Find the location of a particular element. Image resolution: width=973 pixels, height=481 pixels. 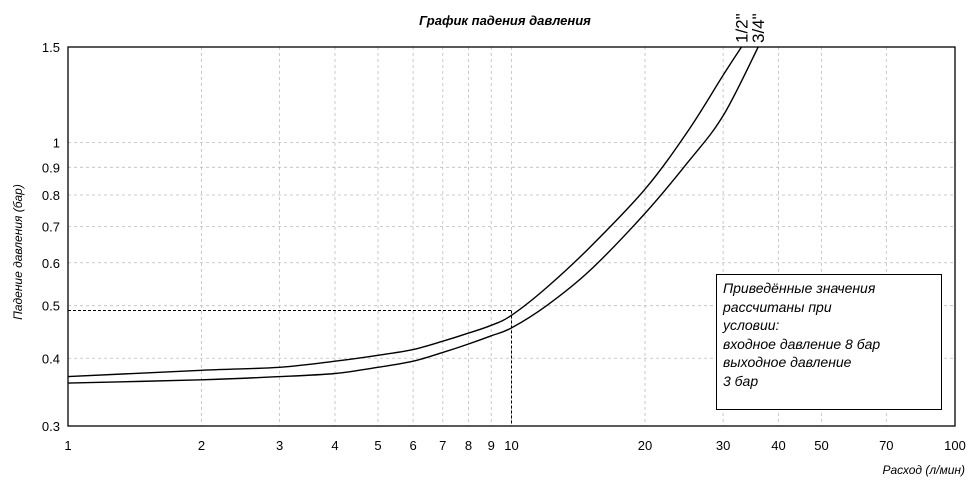

note-line: условии: is located at coordinates (751, 325).